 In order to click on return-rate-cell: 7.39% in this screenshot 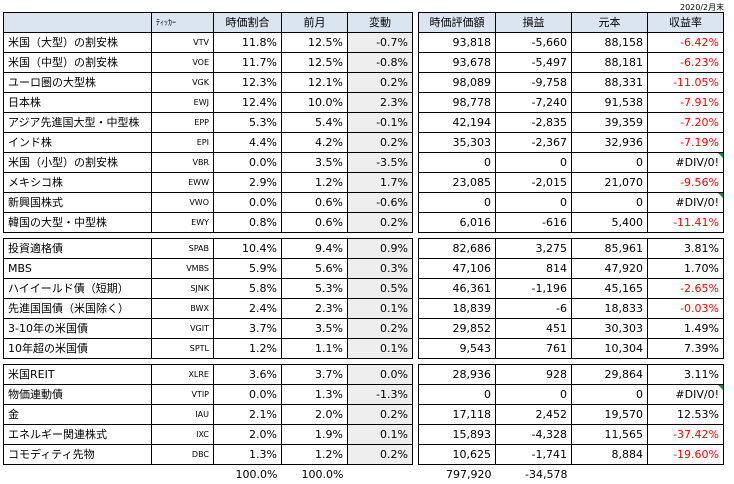, I will do `click(686, 349)`.